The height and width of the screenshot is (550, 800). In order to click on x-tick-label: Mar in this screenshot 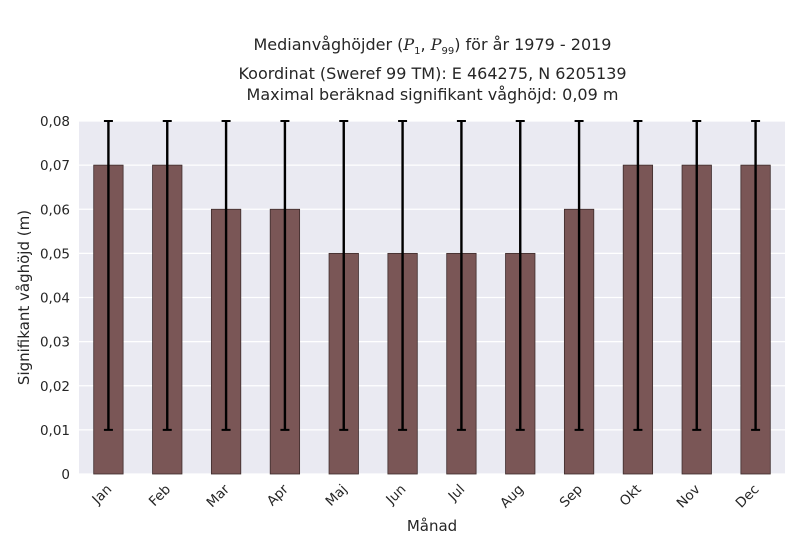, I will do `click(219, 496)`.